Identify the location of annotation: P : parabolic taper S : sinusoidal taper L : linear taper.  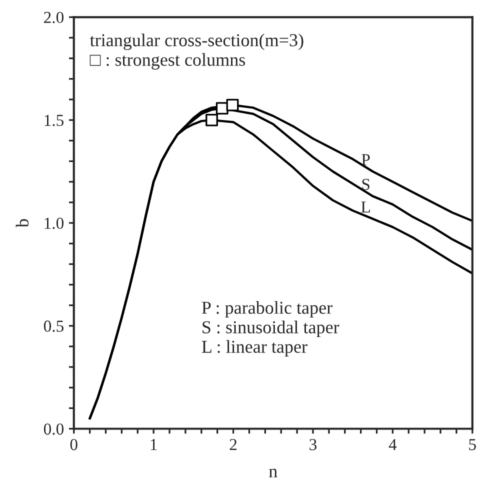
(271, 329).